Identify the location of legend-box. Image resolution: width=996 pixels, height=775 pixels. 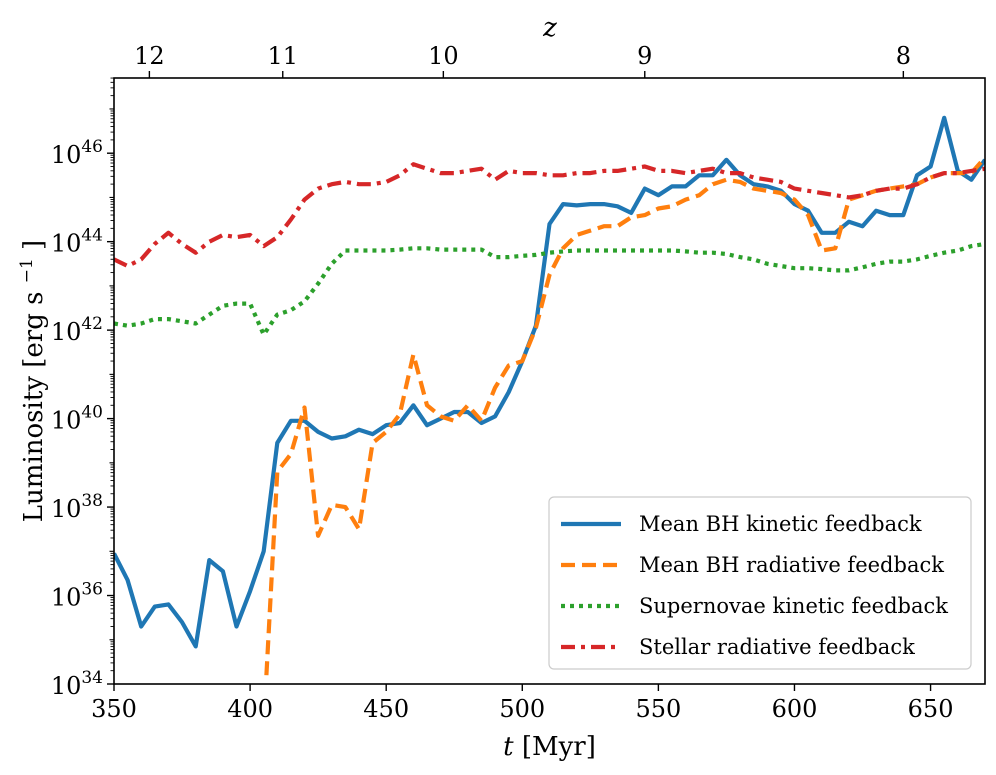
(760, 583).